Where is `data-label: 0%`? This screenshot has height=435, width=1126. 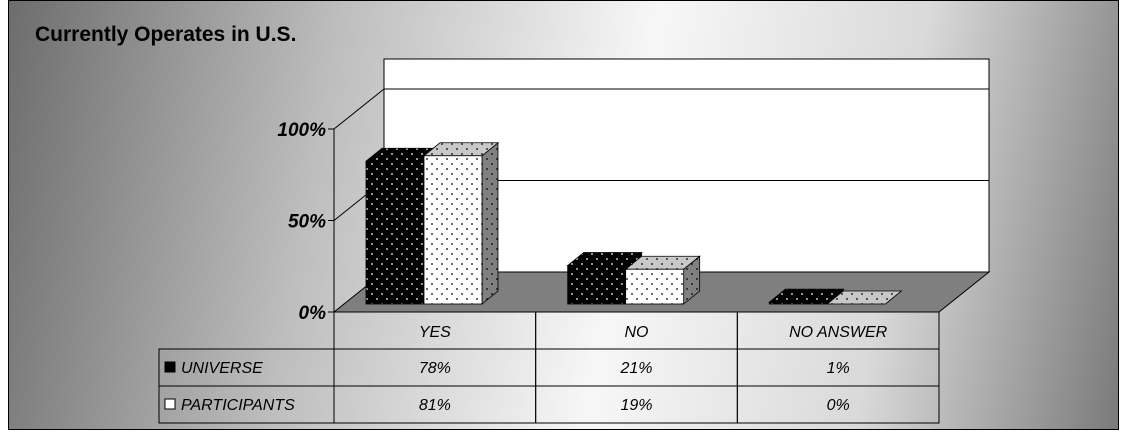
data-label: 0% is located at coordinates (838, 405).